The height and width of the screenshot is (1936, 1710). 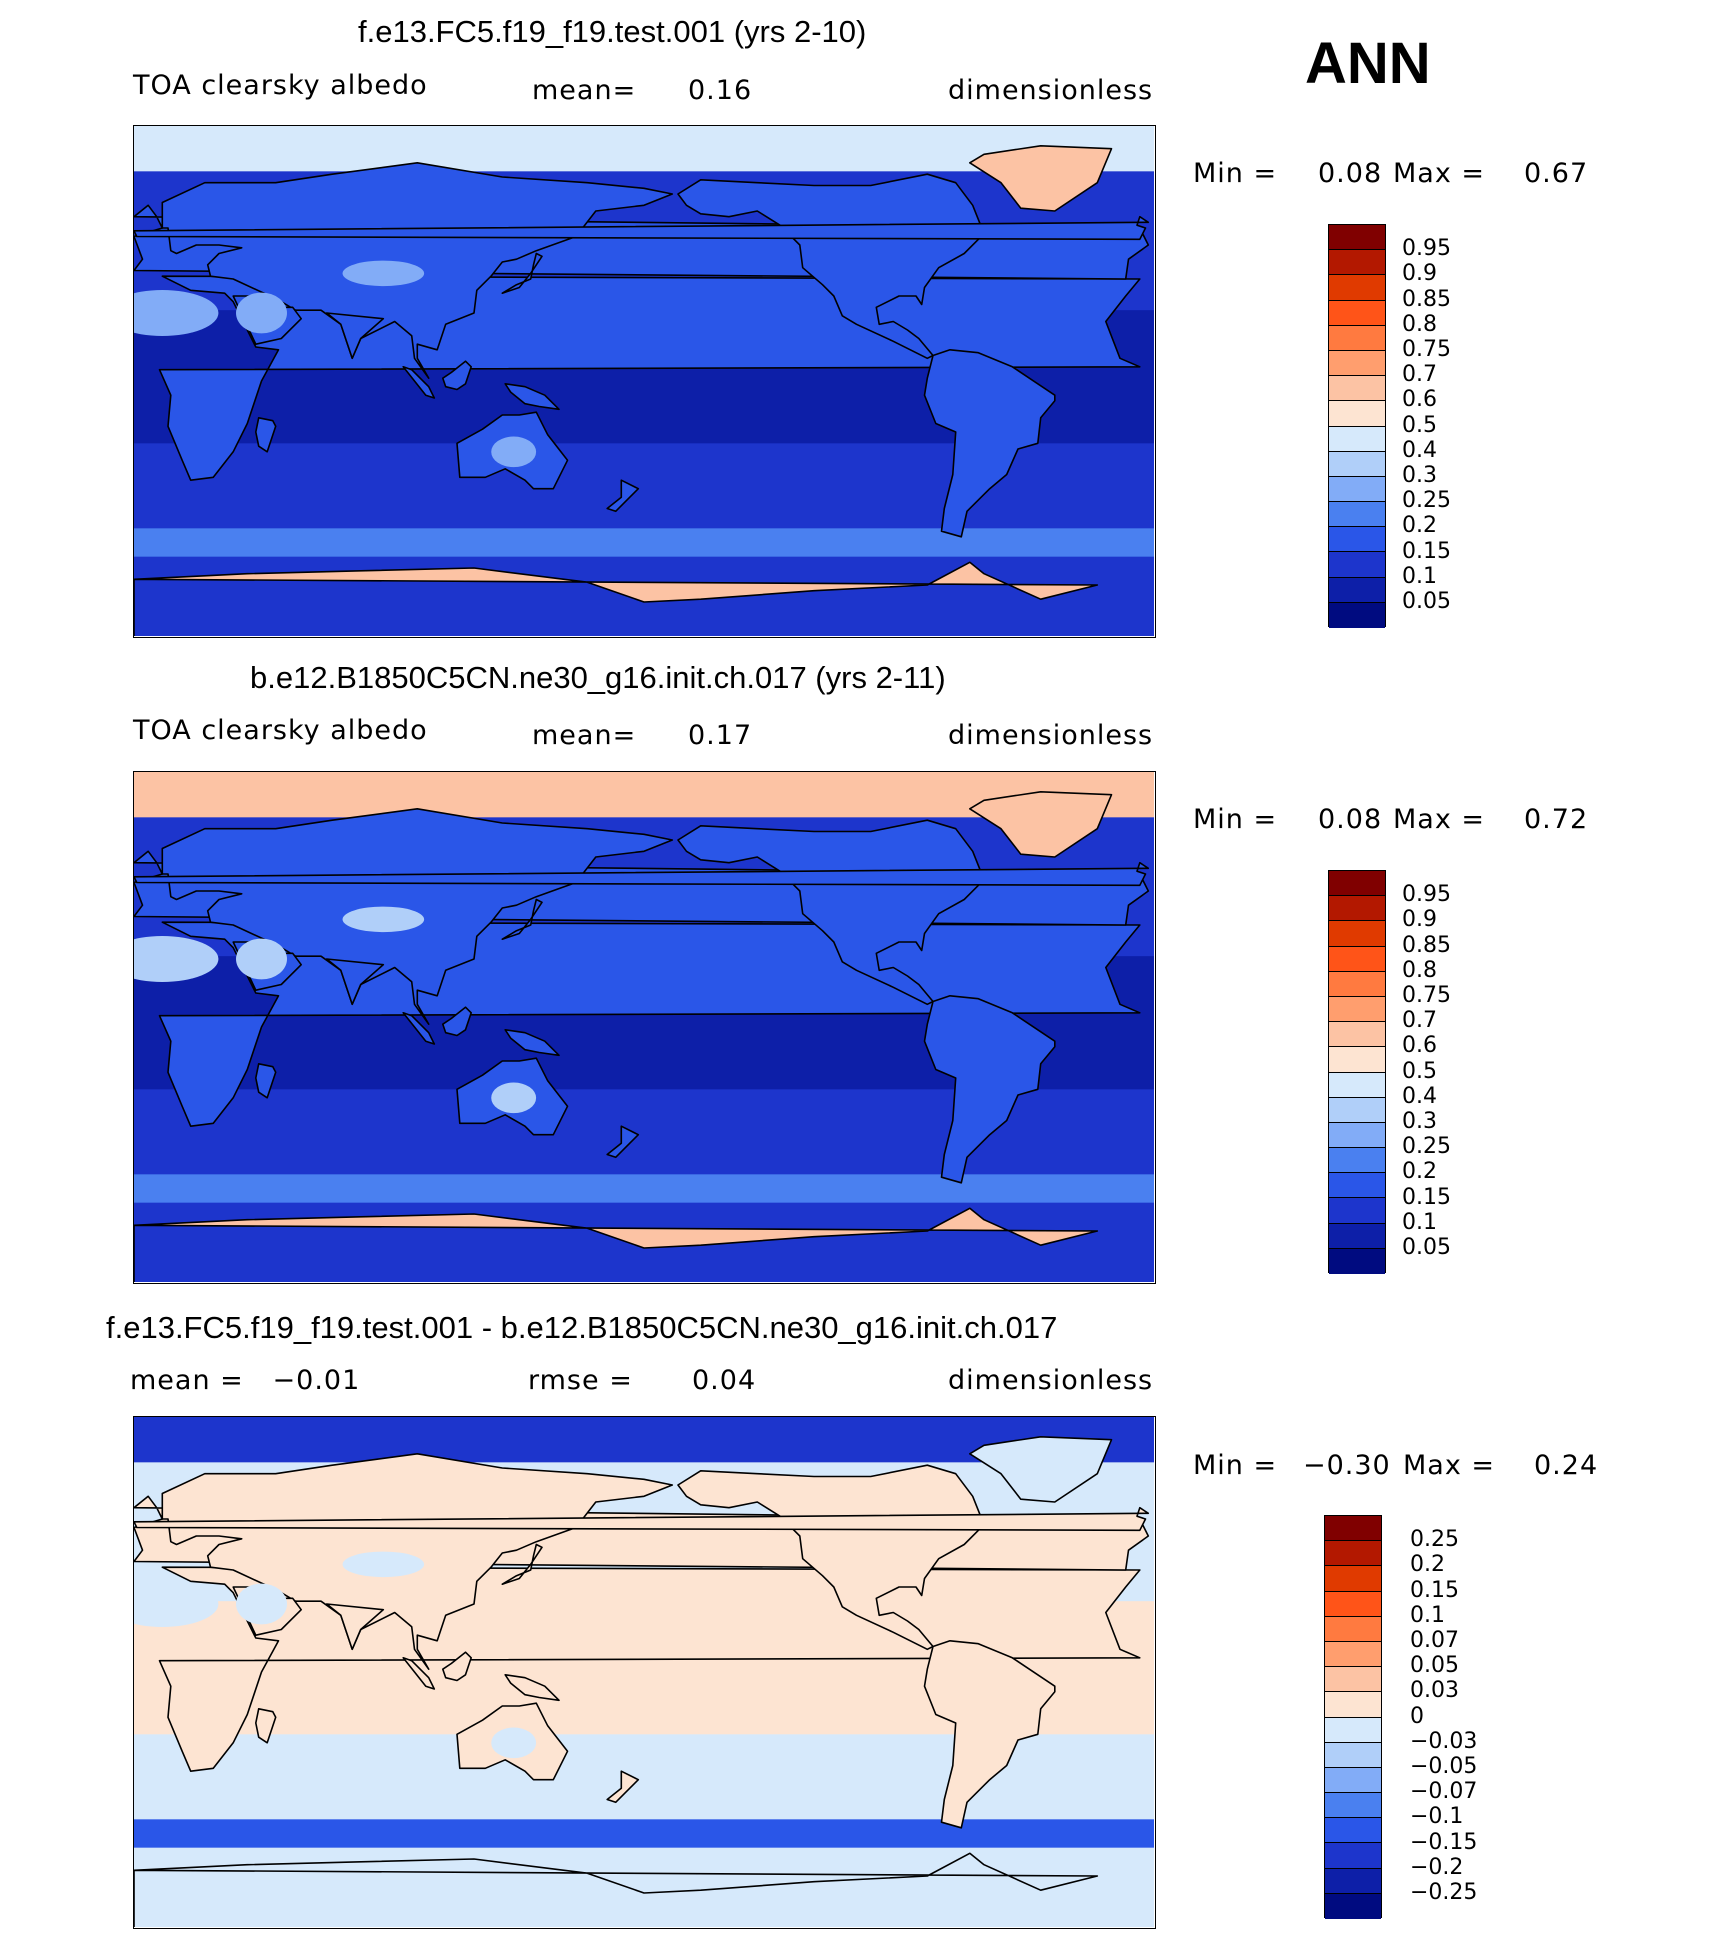 What do you see at coordinates (580, 1380) in the screenshot?
I see `panel-3-rmse-key: rmse =` at bounding box center [580, 1380].